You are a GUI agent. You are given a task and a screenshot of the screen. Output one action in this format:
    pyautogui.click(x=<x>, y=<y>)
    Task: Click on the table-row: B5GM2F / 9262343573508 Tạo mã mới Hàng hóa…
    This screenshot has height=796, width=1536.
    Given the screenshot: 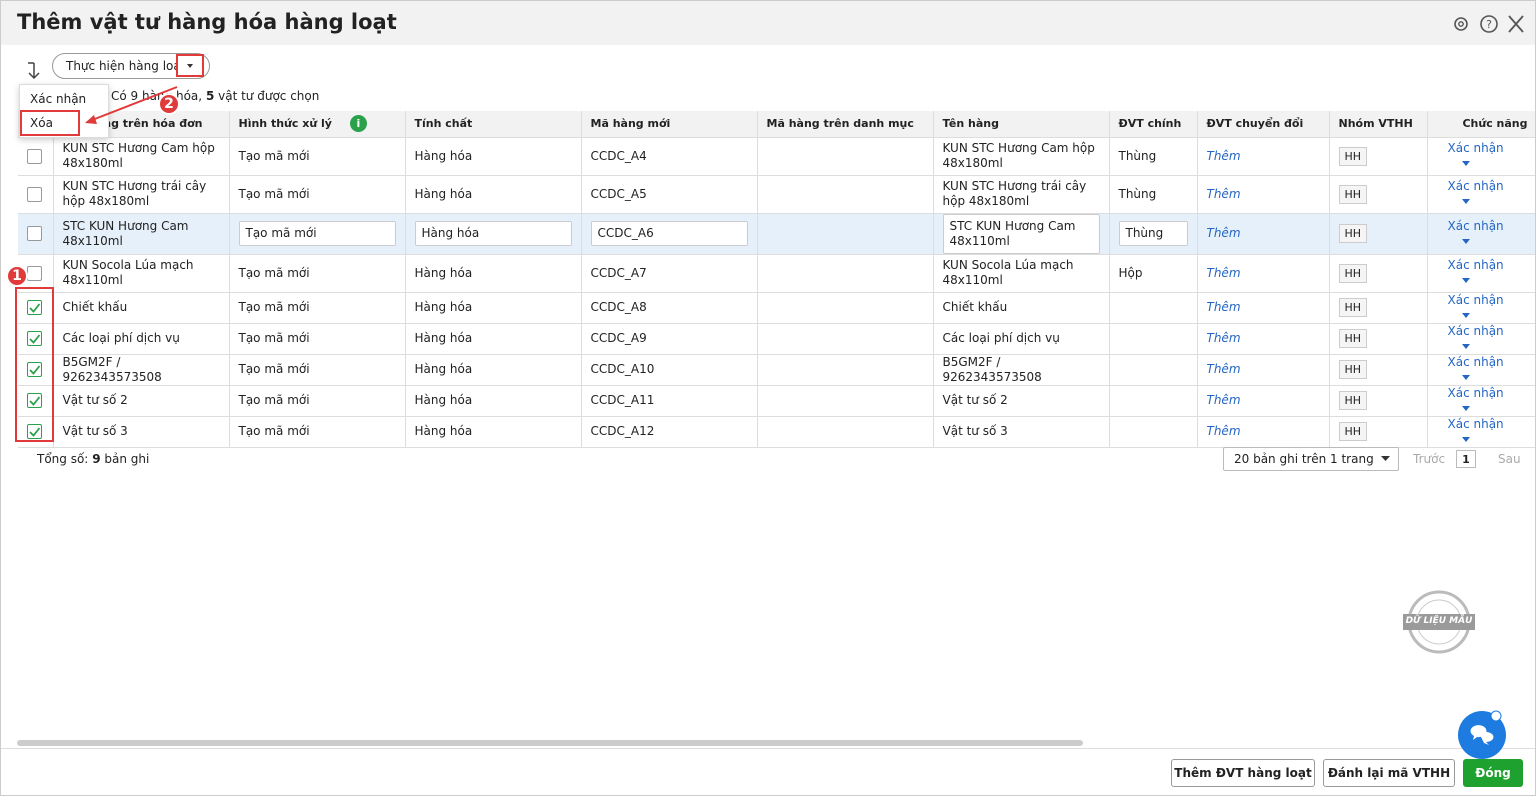 What is the action you would take?
    pyautogui.click(x=776, y=370)
    